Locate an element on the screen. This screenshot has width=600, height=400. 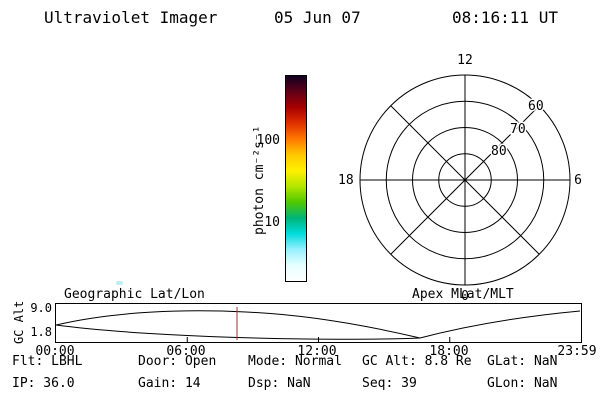
x-tick-1200: 12:00 is located at coordinates (317, 351).